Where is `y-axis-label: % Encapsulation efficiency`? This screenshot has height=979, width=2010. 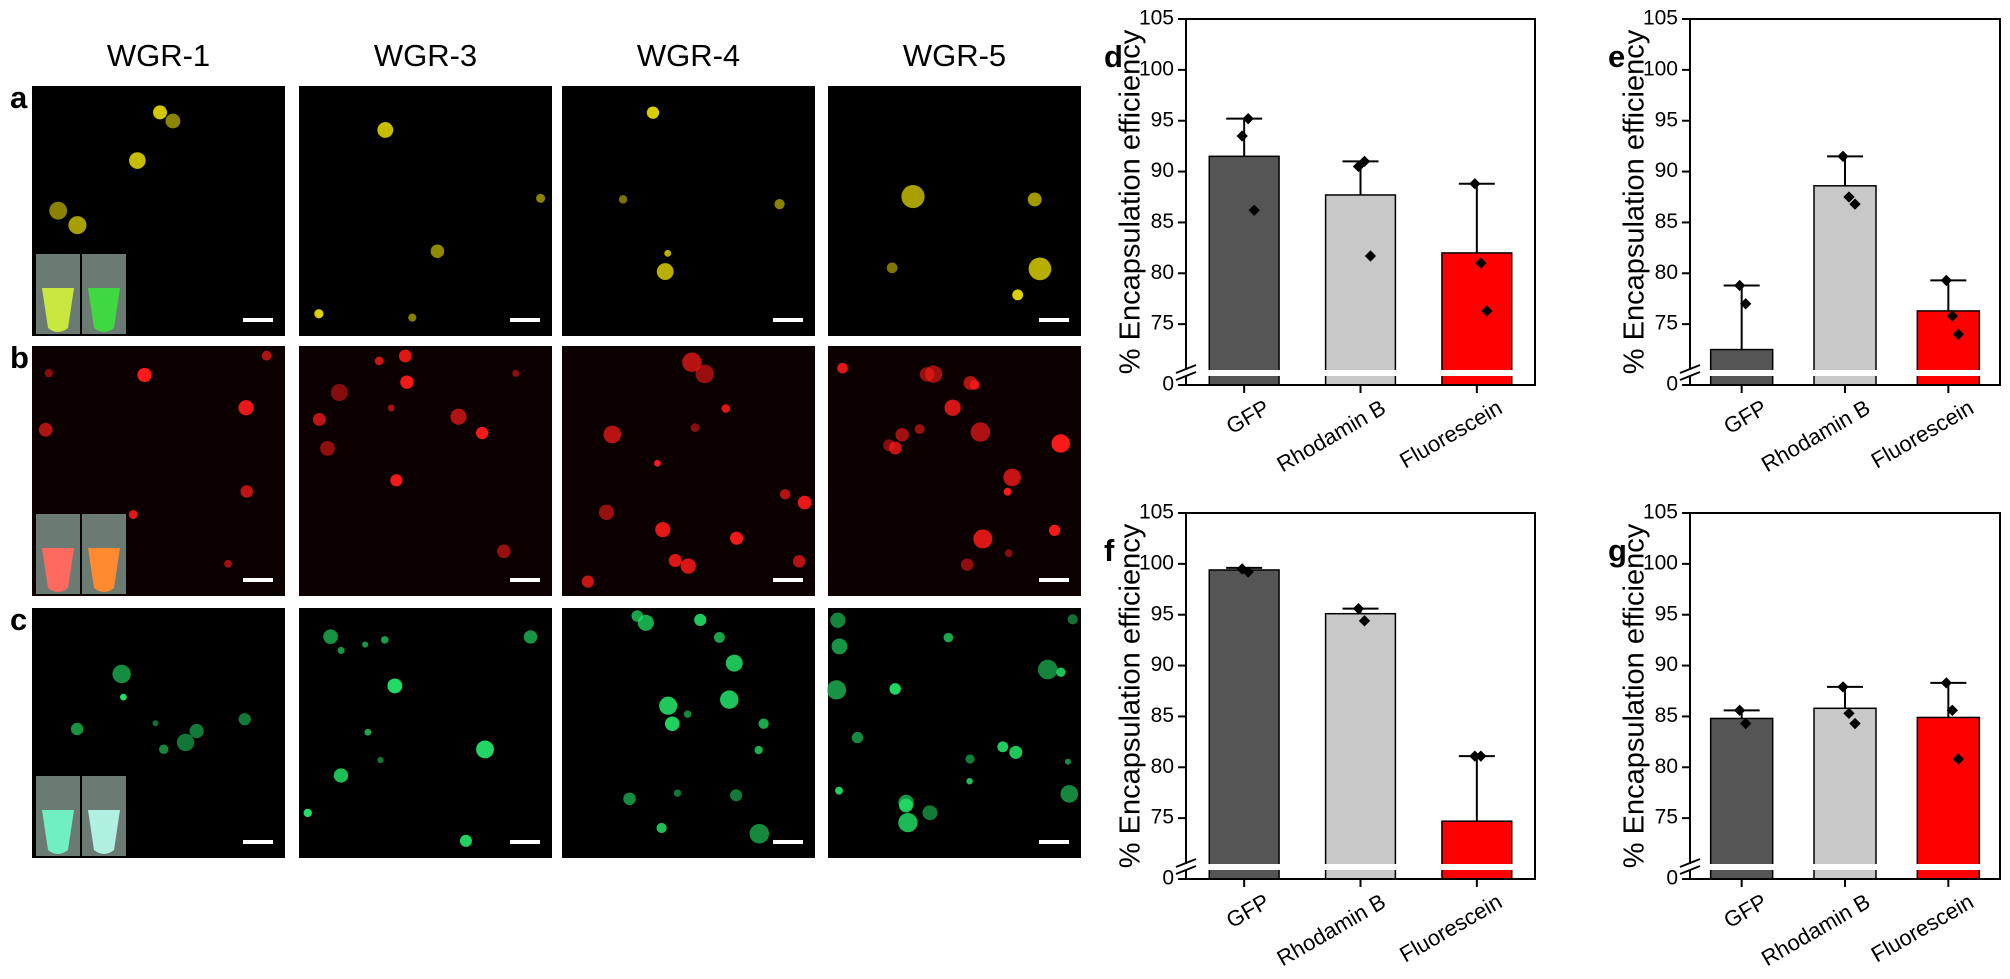
y-axis-label: % Encapsulation efficiency is located at coordinates (1635, 695).